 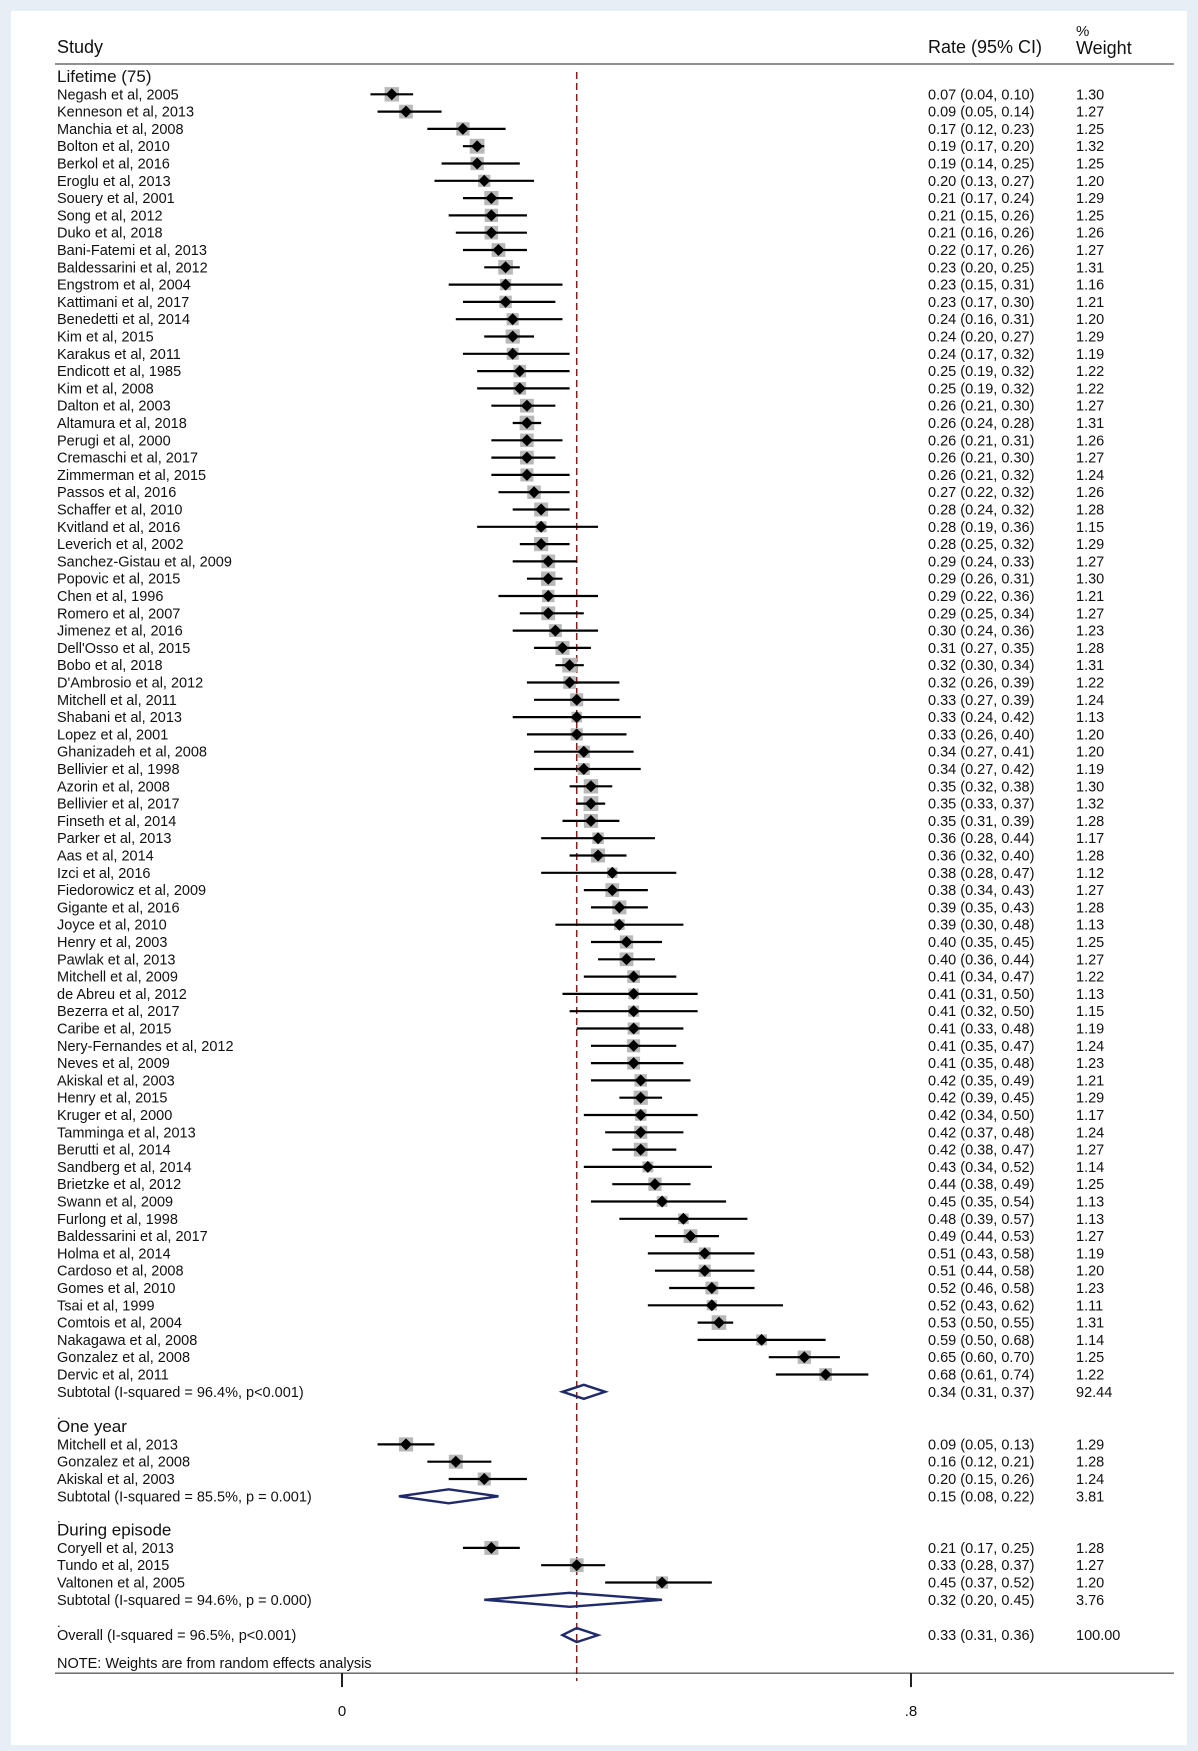 I want to click on study-weight: 1.26, so click(x=1090, y=493).